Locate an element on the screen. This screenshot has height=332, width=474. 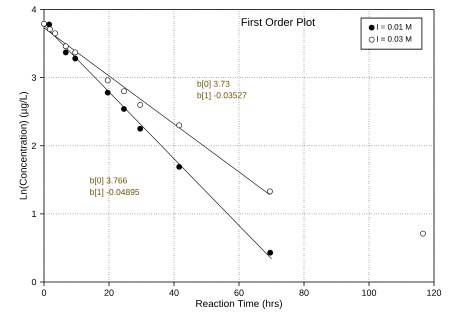
x-tick-label: 20 is located at coordinates (109, 293).